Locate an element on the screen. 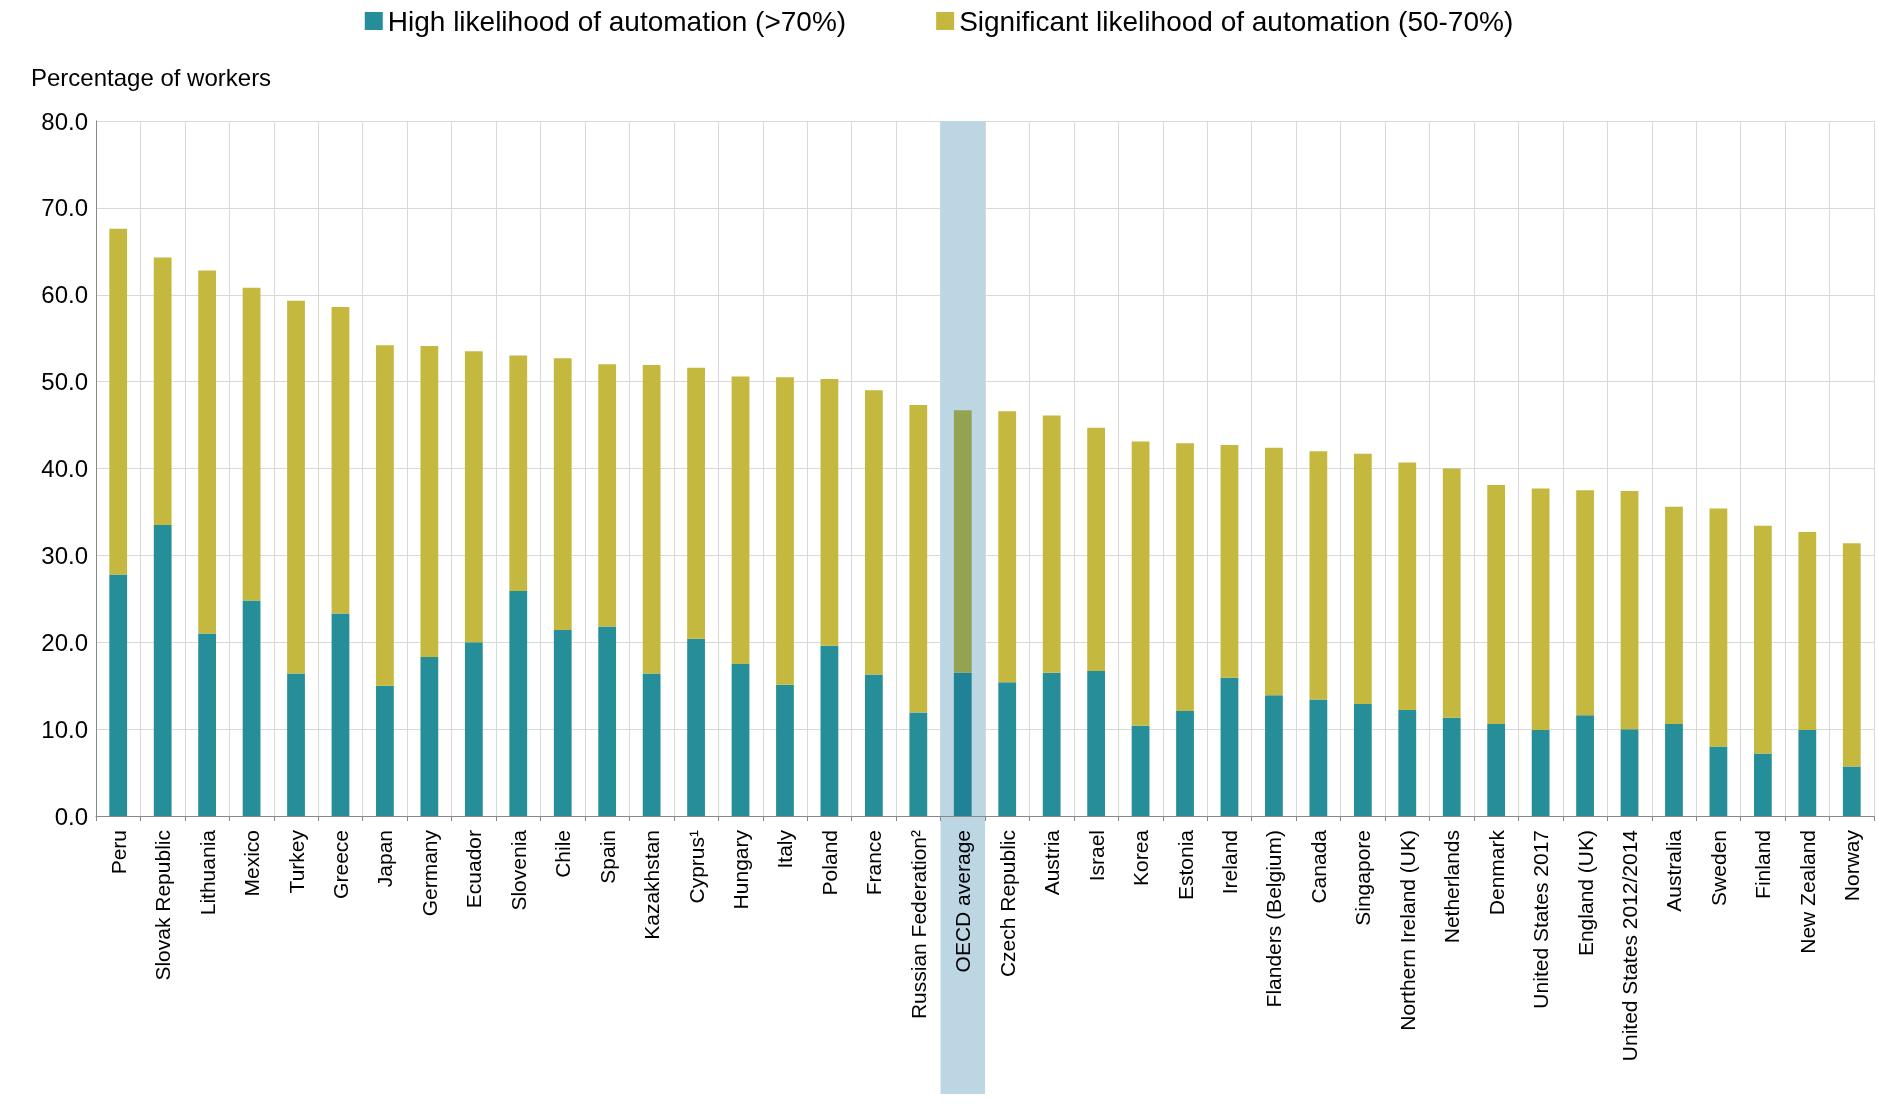 This screenshot has width=1878, height=1104. x-tick-label: Austria is located at coordinates (1052, 862).